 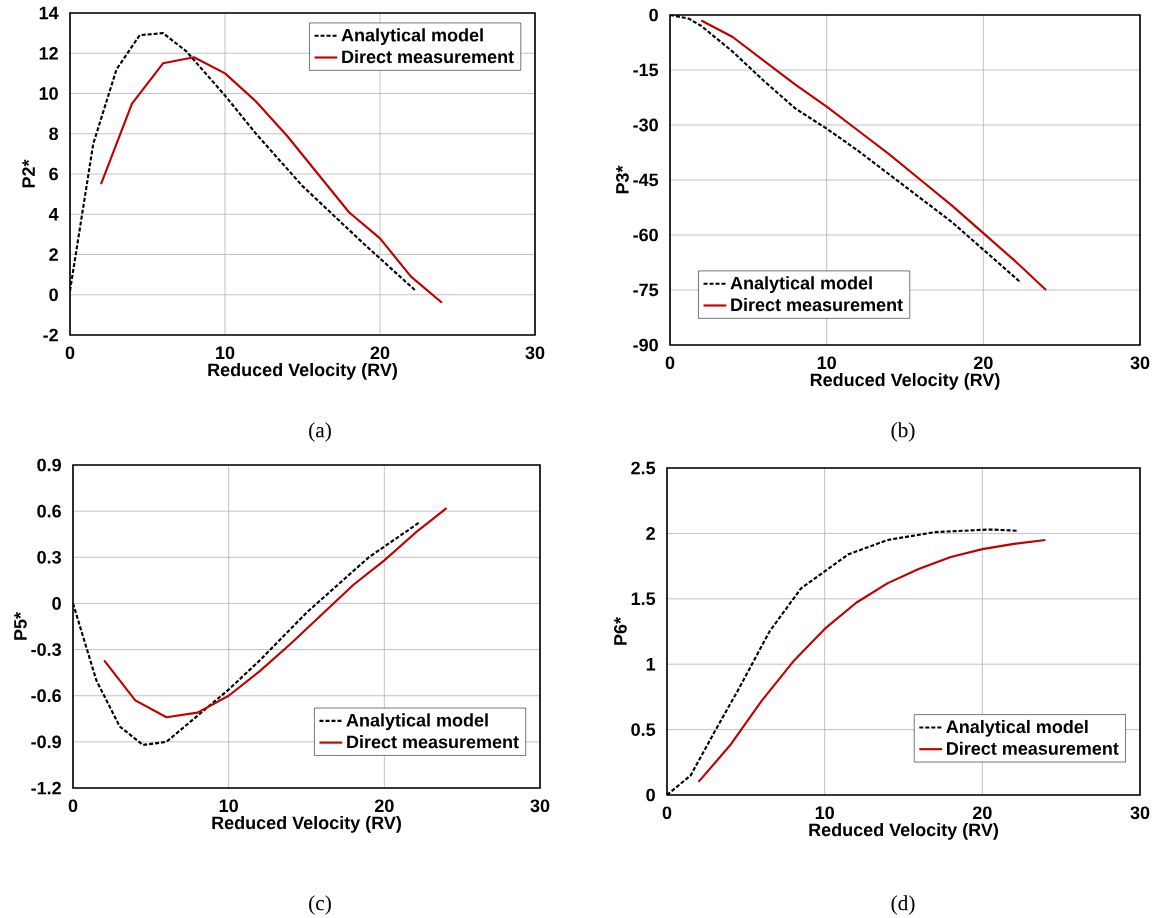 I want to click on y-tick-label: 6, so click(x=53, y=174).